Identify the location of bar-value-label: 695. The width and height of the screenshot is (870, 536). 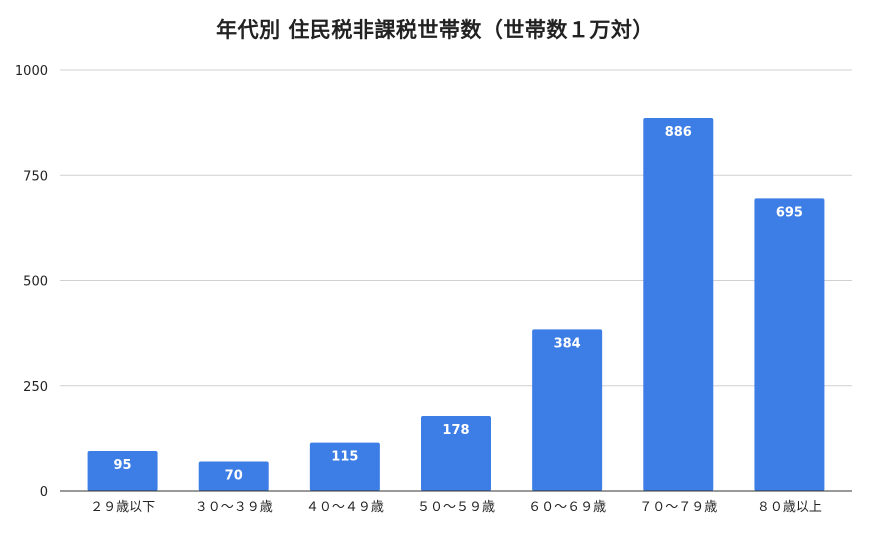
(789, 212).